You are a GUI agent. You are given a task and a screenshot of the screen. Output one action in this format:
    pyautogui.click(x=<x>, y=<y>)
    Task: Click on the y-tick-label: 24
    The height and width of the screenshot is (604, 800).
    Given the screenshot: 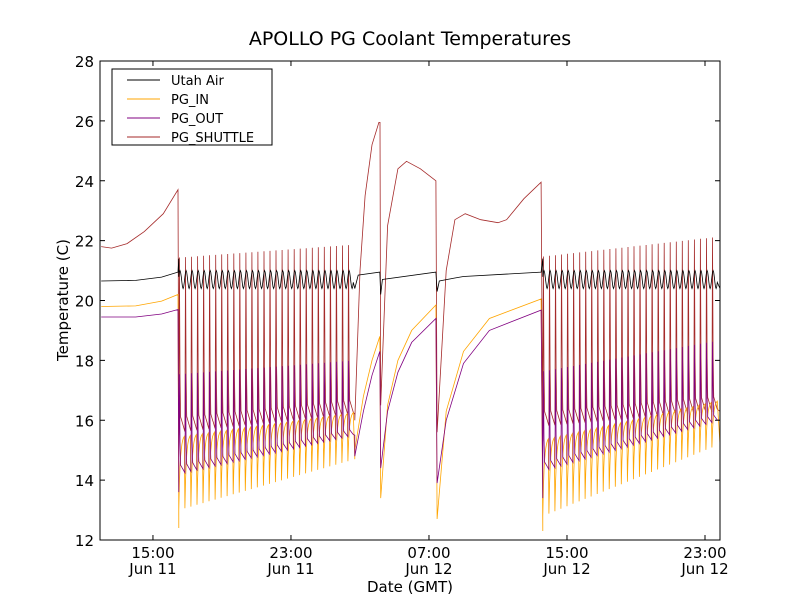 What is the action you would take?
    pyautogui.click(x=84, y=182)
    